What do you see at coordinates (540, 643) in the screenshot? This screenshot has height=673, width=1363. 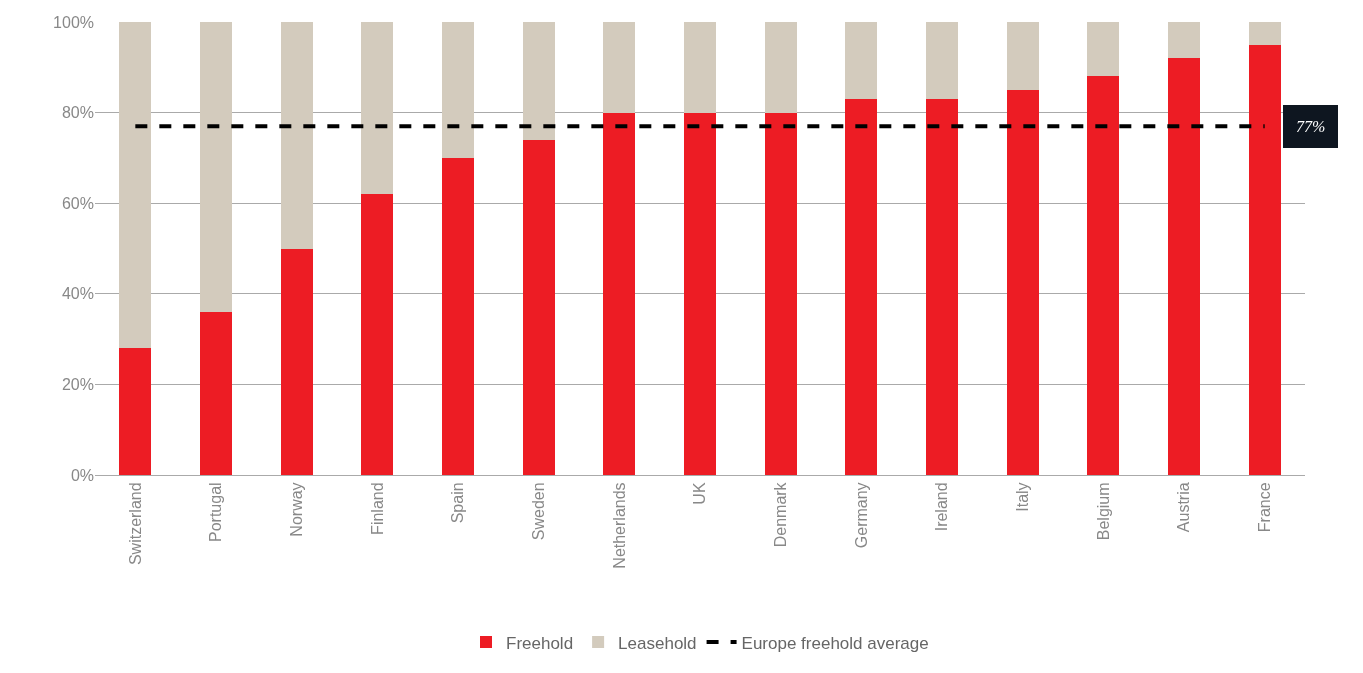 I see `legend-label: Freehold` at bounding box center [540, 643].